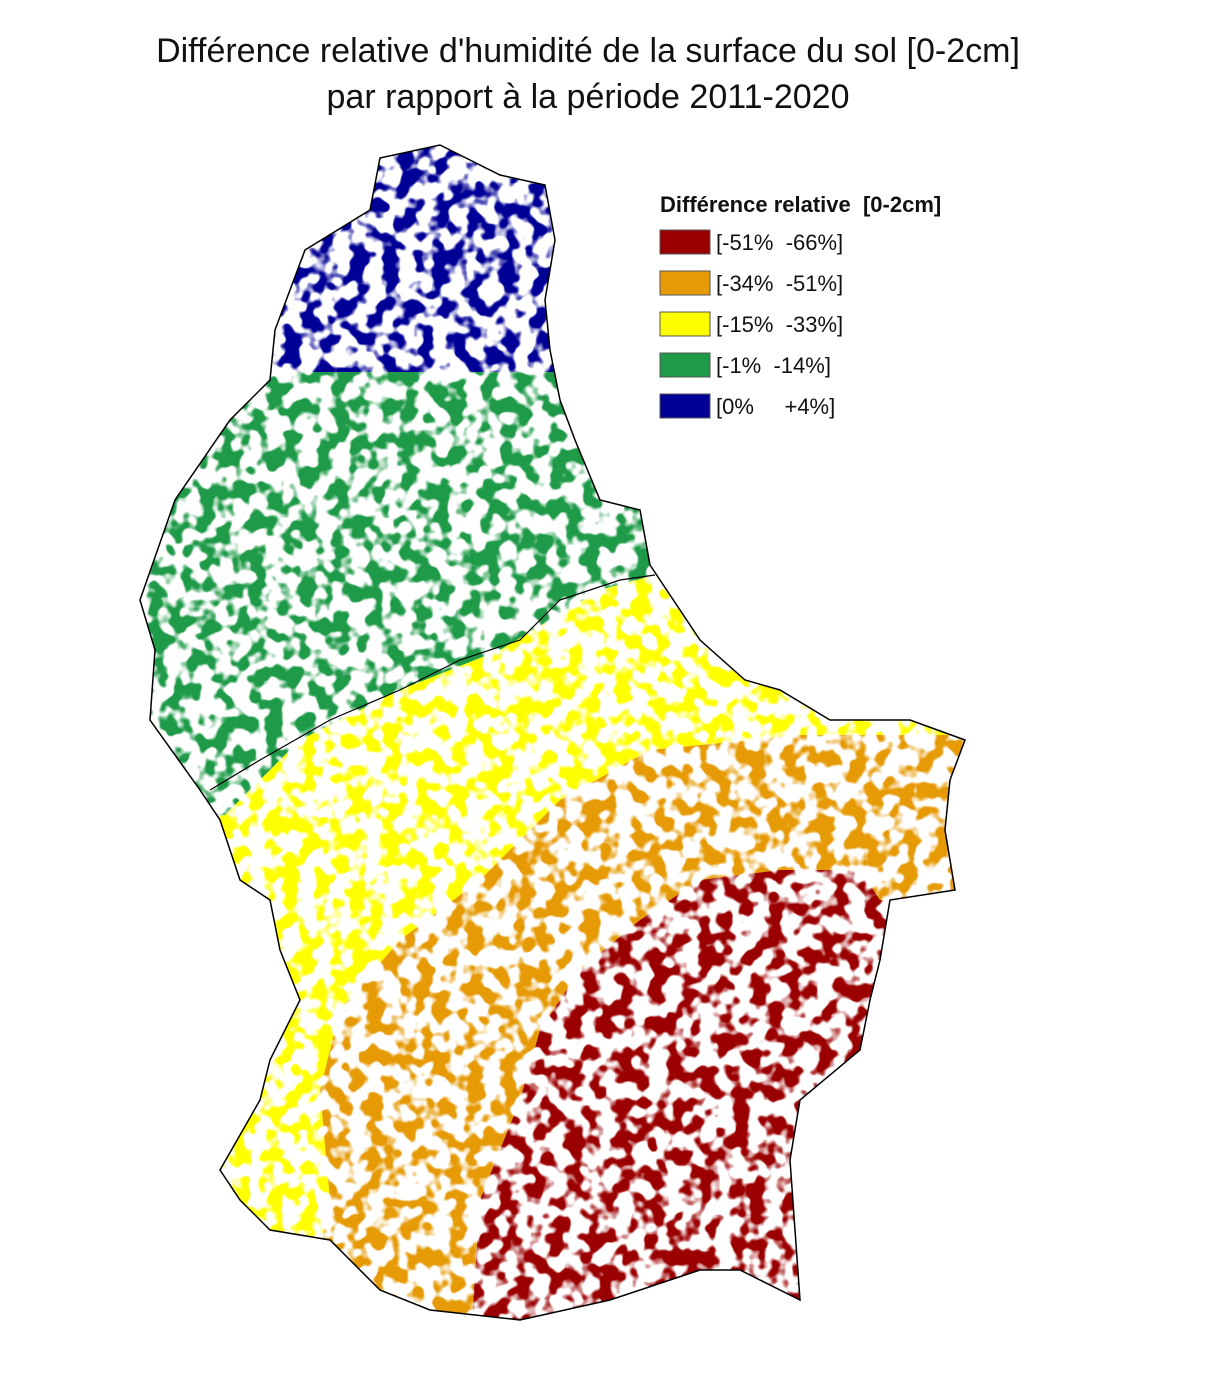 The image size is (1224, 1395). Describe the element at coordinates (775, 406) in the screenshot. I see `legend-label: [0% +4%]` at that location.